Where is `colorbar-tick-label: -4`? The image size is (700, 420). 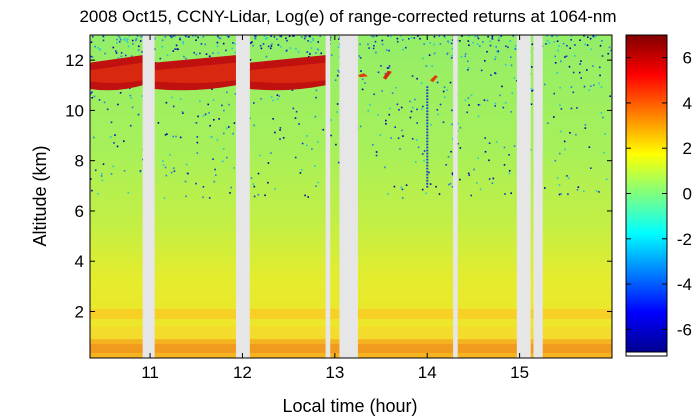
colorbar-tick-label: -4 is located at coordinates (684, 284).